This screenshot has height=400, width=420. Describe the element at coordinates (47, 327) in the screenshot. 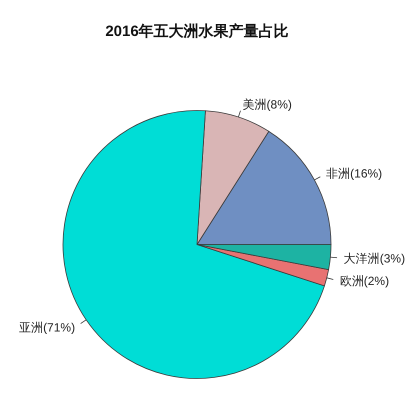

I see `slice-label: 亚洲(71%)` at that location.